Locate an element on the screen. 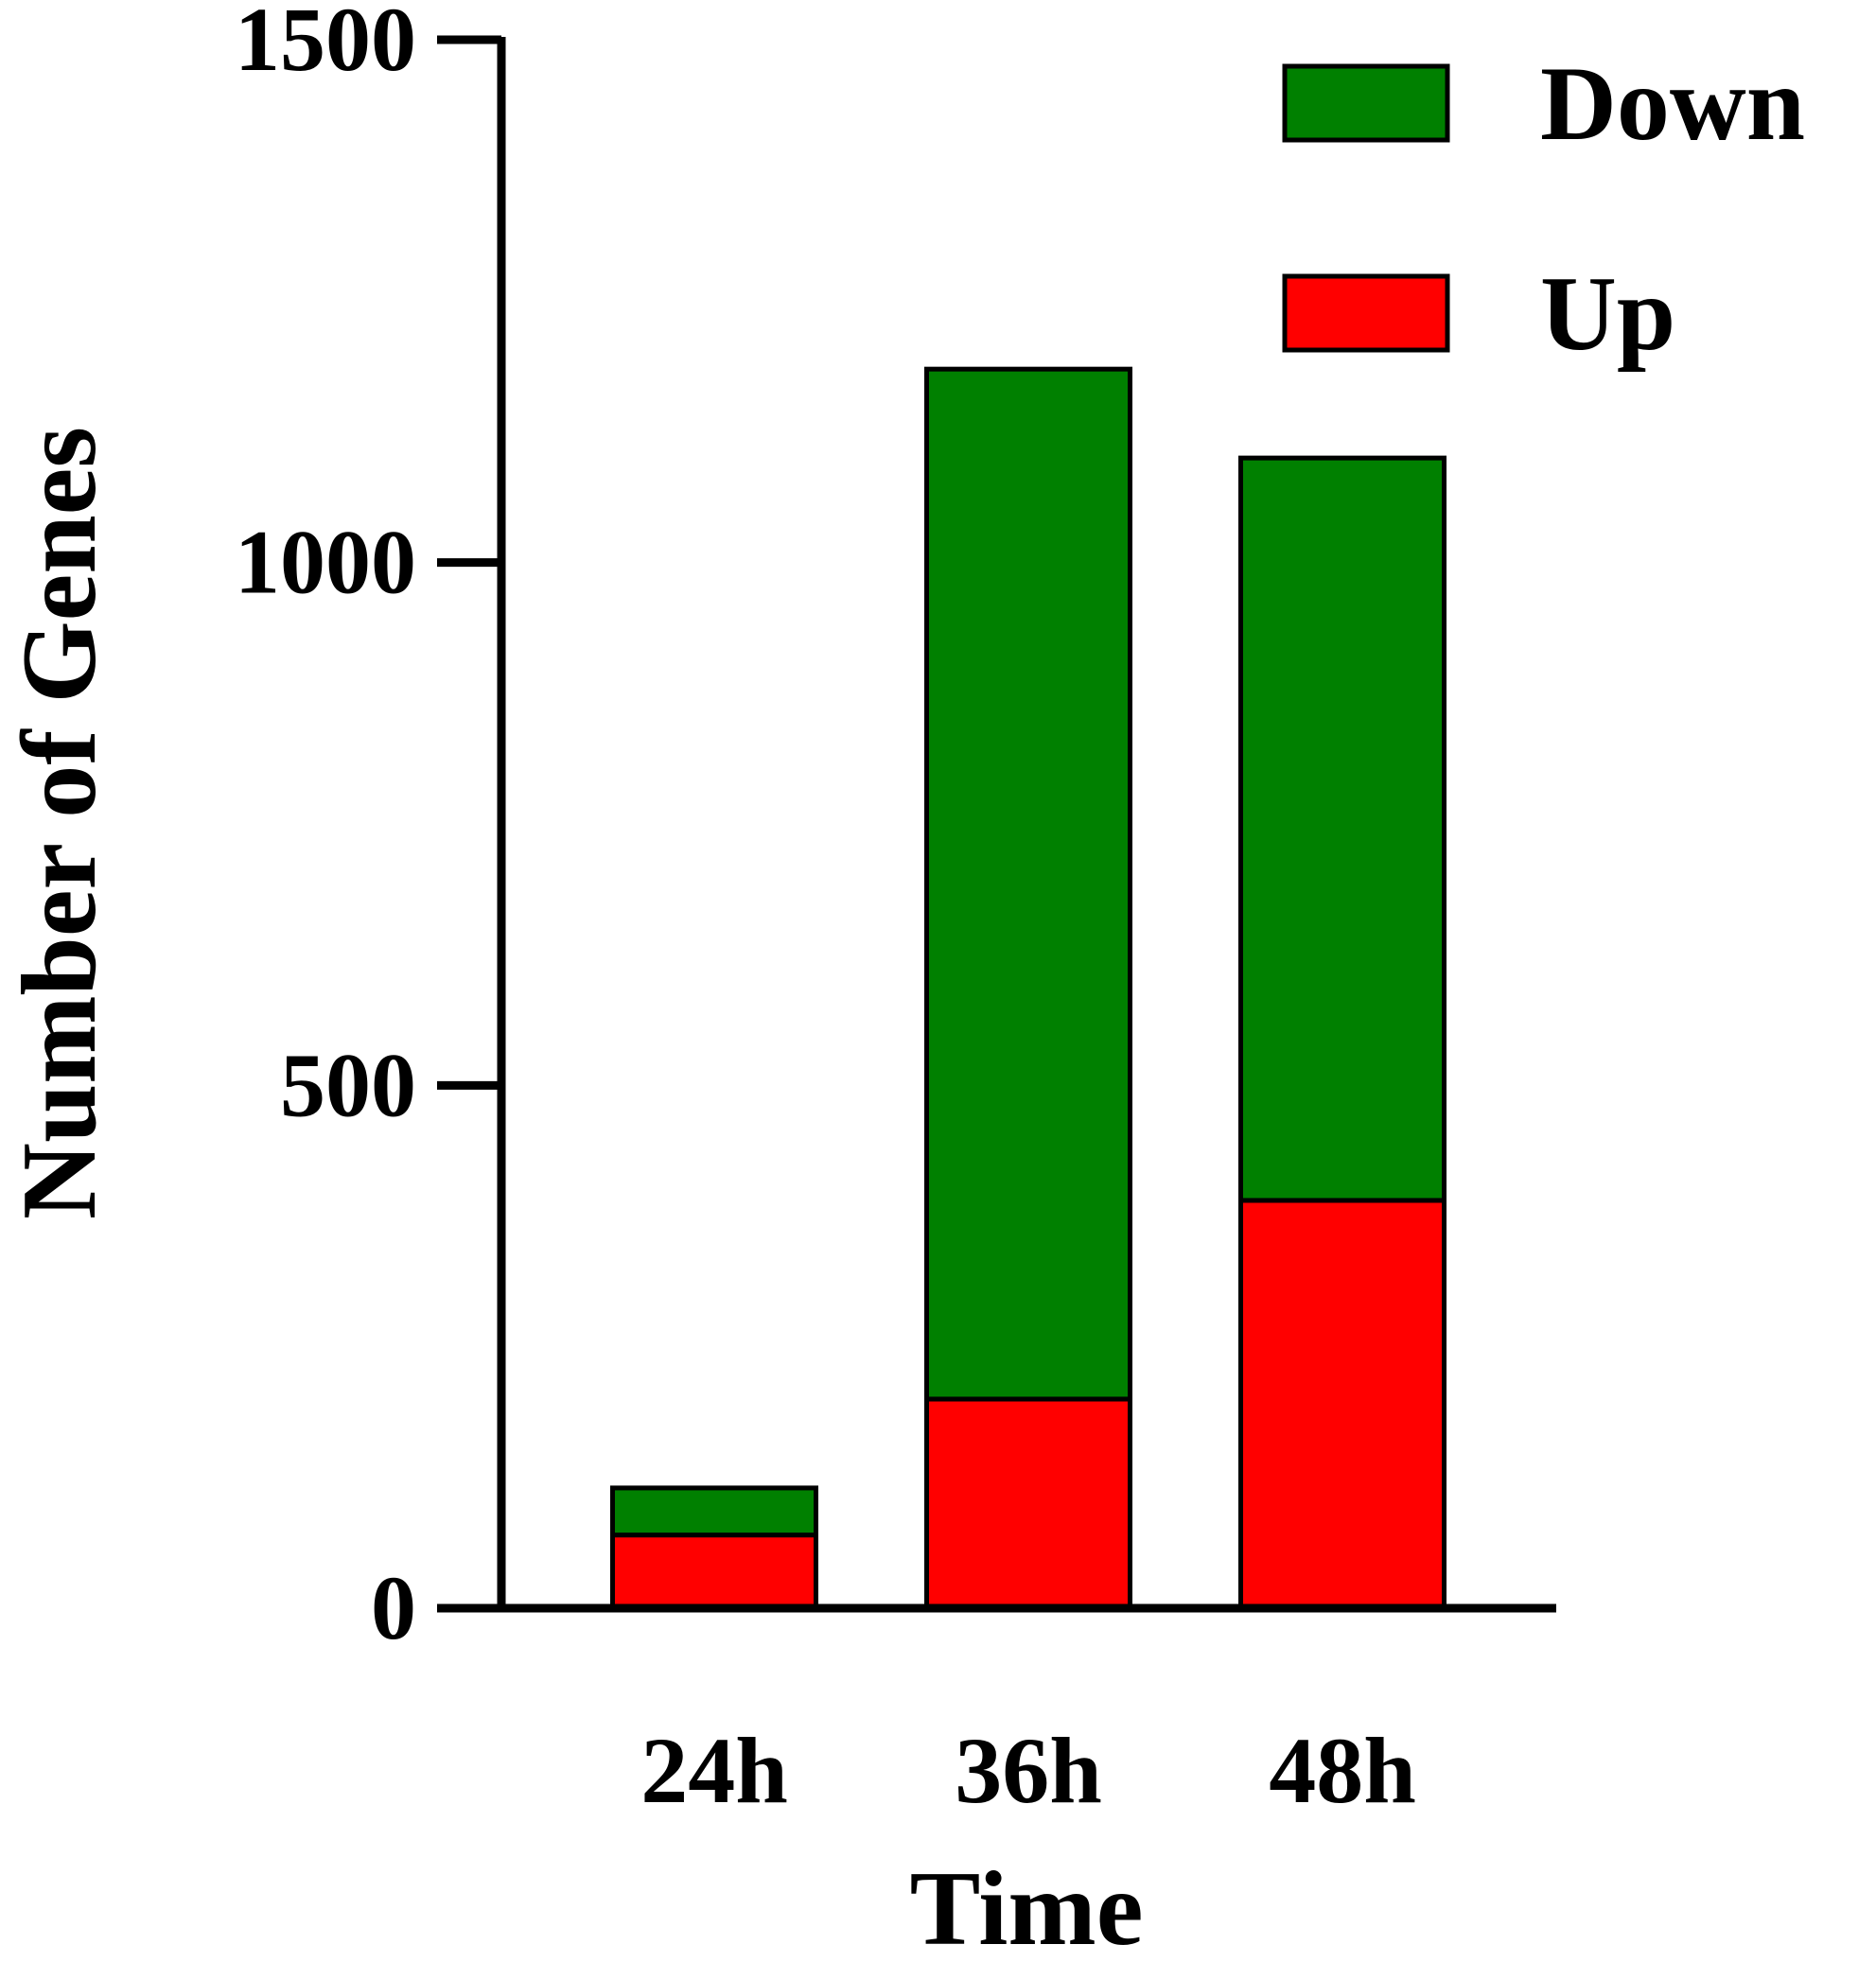  legend-swatch-down is located at coordinates (1366, 103).